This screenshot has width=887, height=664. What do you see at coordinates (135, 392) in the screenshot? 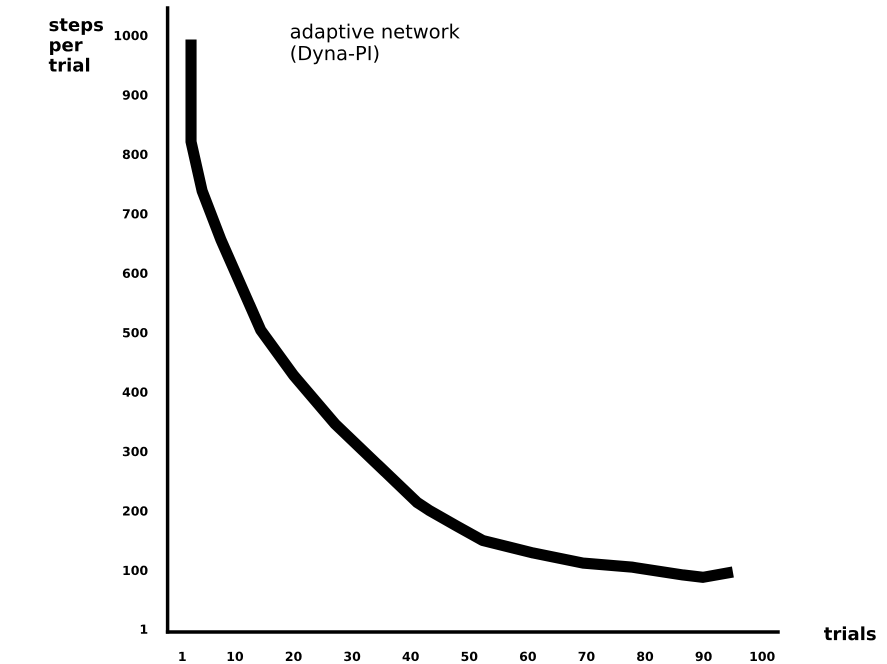
I see `y-tick-label: 400` at bounding box center [135, 392].